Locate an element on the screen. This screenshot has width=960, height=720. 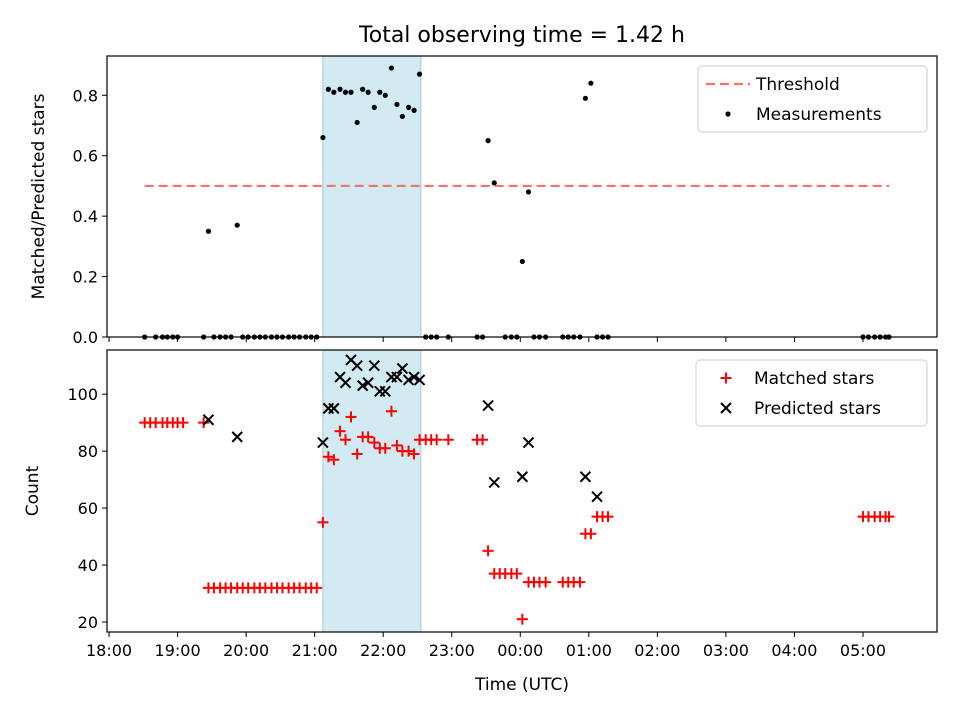
x-tick-label: 02:00 is located at coordinates (657, 650).